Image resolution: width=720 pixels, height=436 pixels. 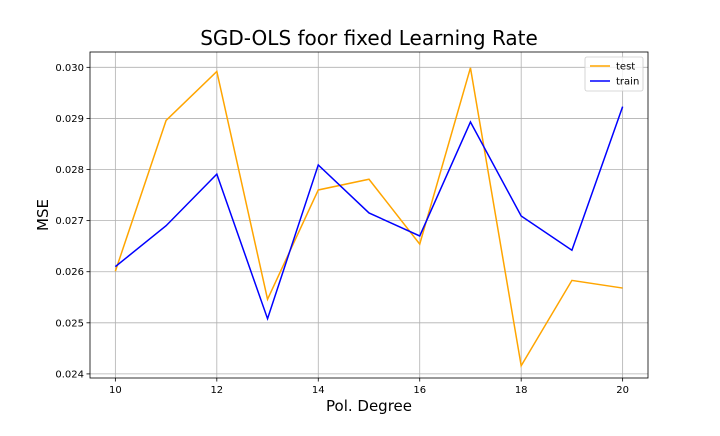 What do you see at coordinates (69, 170) in the screenshot?
I see `y-tick-label: 0.028` at bounding box center [69, 170].